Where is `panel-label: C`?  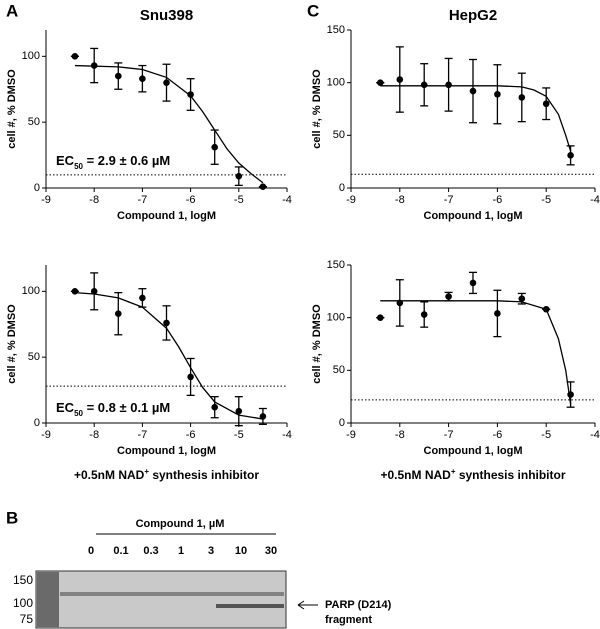 panel-label: C is located at coordinates (313, 10).